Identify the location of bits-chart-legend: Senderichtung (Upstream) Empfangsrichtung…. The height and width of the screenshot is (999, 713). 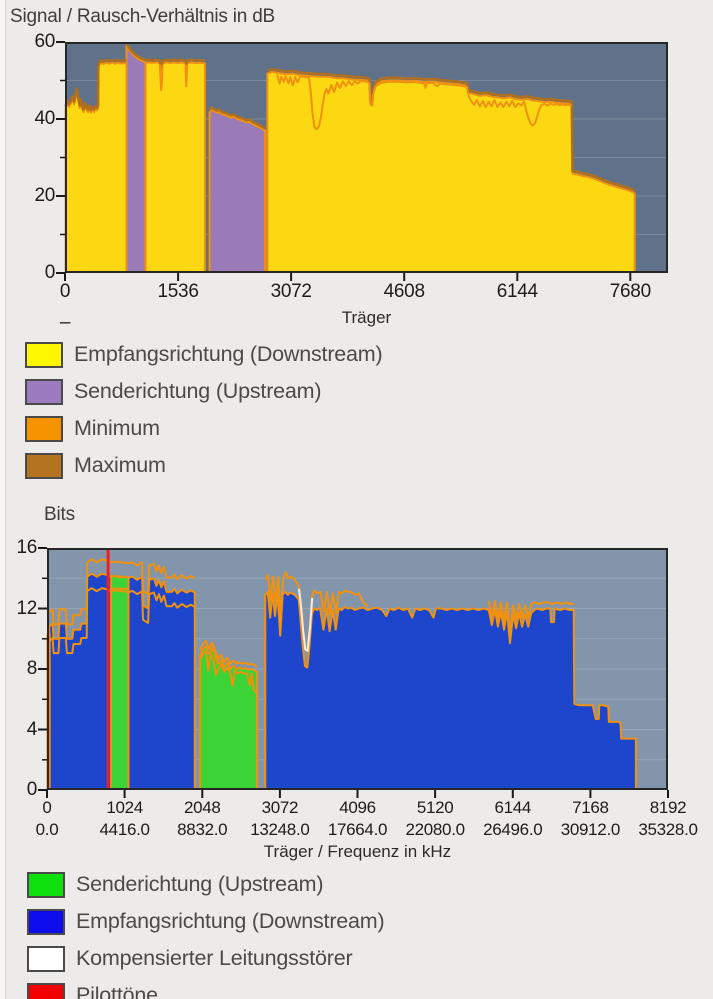
(206, 932).